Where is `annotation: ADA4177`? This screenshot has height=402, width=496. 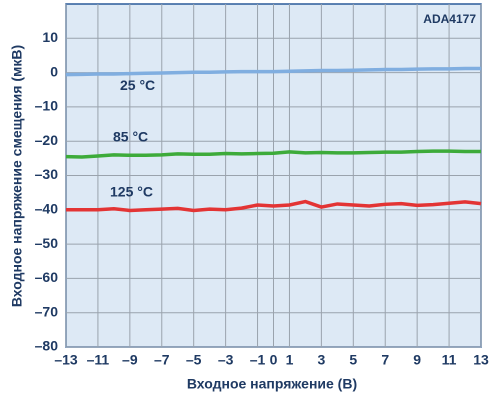
annotation: ADA4177 is located at coordinates (449, 19).